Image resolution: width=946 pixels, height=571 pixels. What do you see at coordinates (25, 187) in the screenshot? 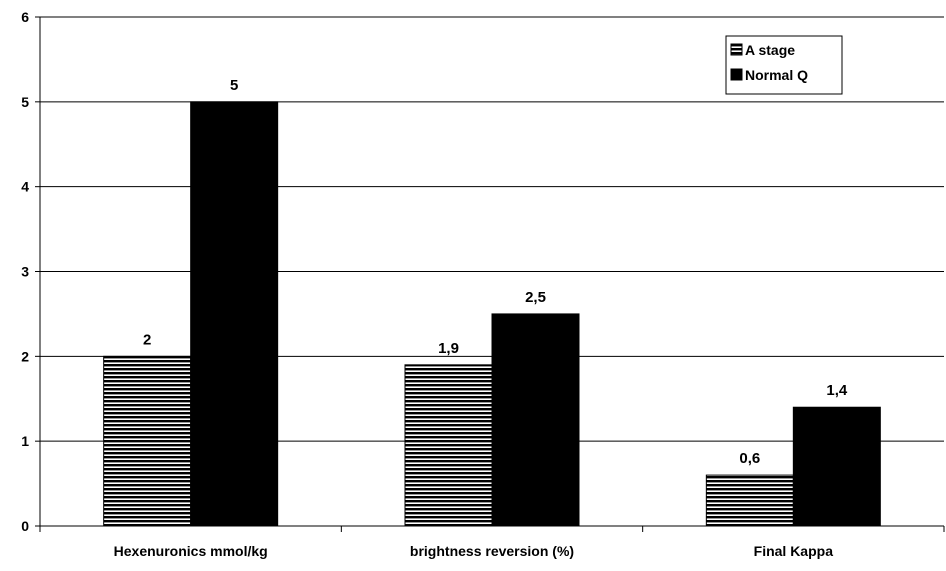
I see `y-tick-label: 4` at bounding box center [25, 187].